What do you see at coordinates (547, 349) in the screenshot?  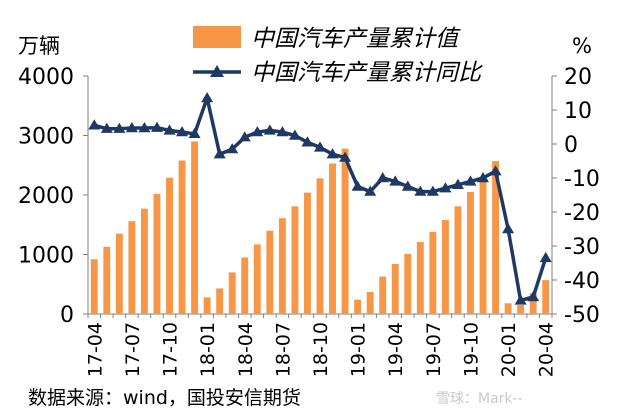 I see `x-tick-label: 20-04` at bounding box center [547, 349].